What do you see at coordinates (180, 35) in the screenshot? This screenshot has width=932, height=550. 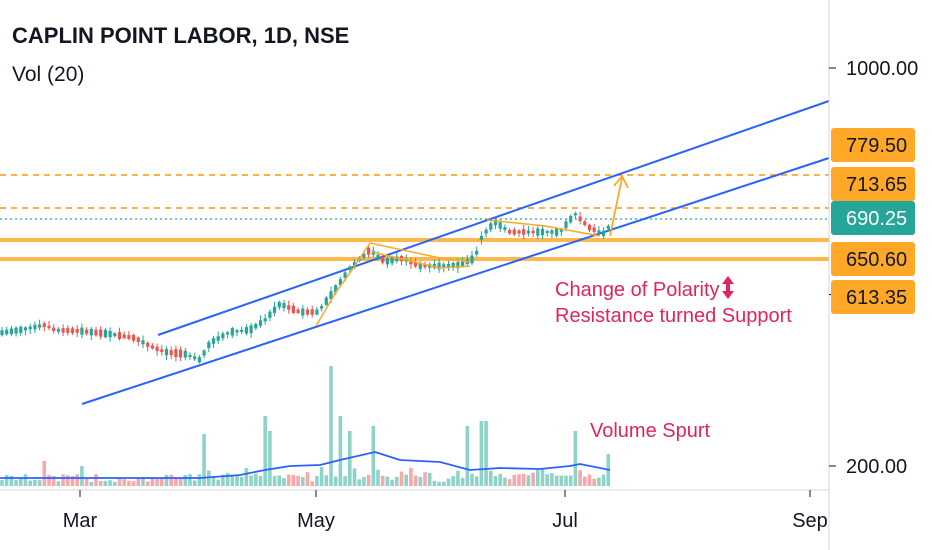 I see `chart-title: CAPLIN POINT LABOR, 1D, NSE` at bounding box center [180, 35].